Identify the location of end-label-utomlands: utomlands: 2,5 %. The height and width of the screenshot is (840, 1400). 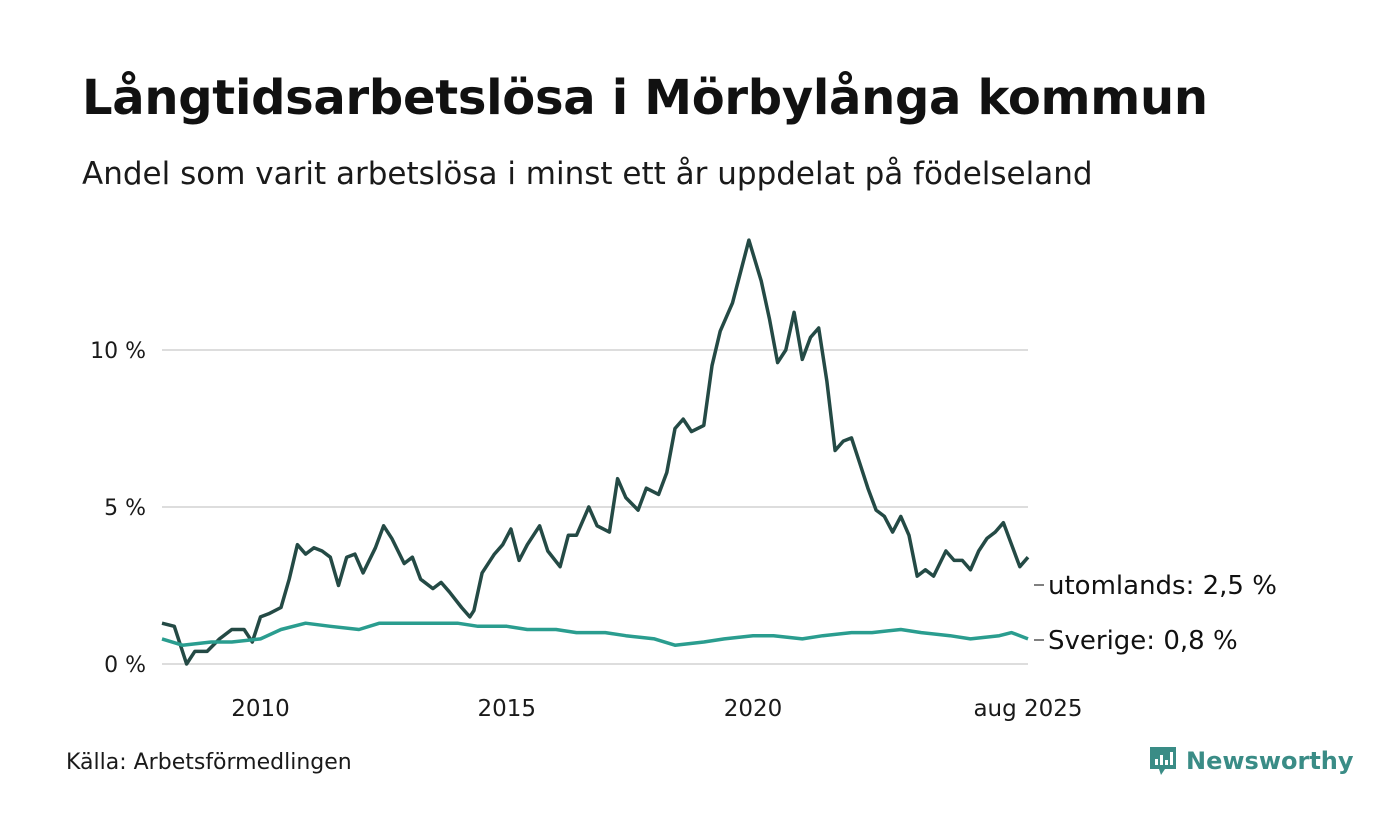
(1162, 586).